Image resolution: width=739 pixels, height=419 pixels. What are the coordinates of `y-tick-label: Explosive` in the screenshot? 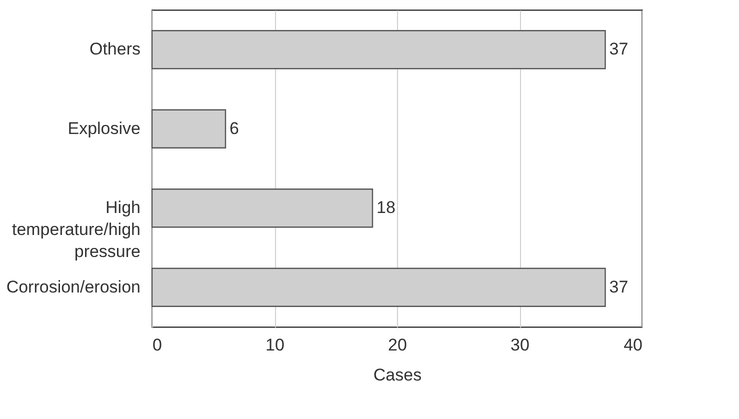 It's located at (104, 128).